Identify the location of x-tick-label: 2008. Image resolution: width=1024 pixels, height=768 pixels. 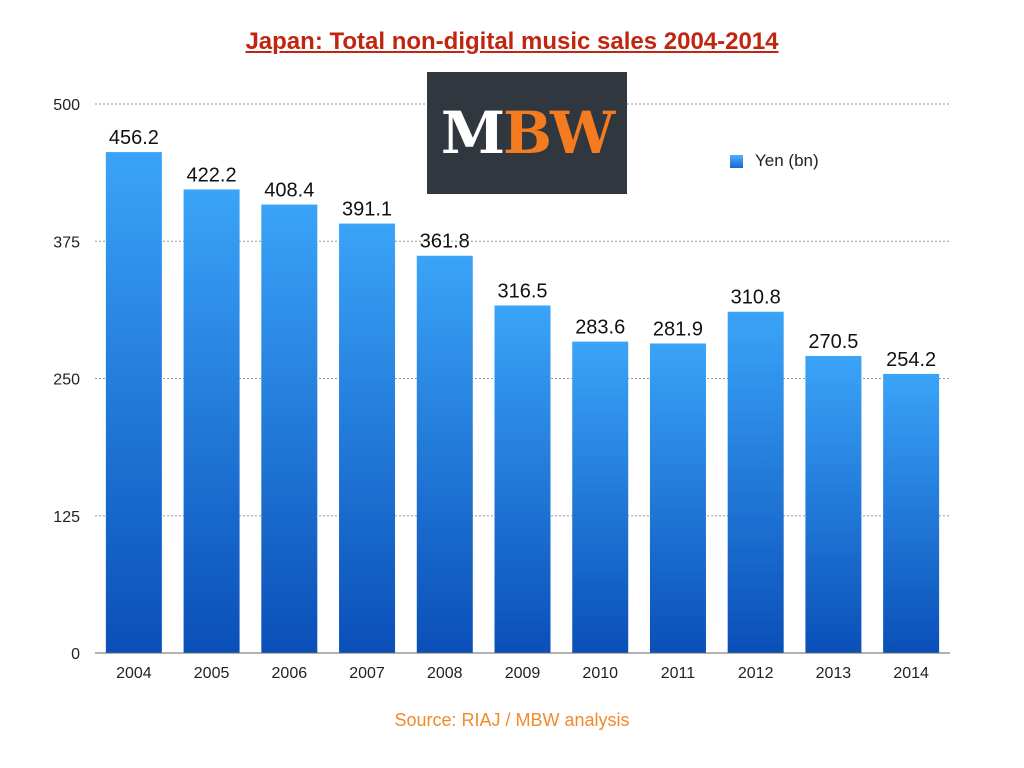
(445, 673).